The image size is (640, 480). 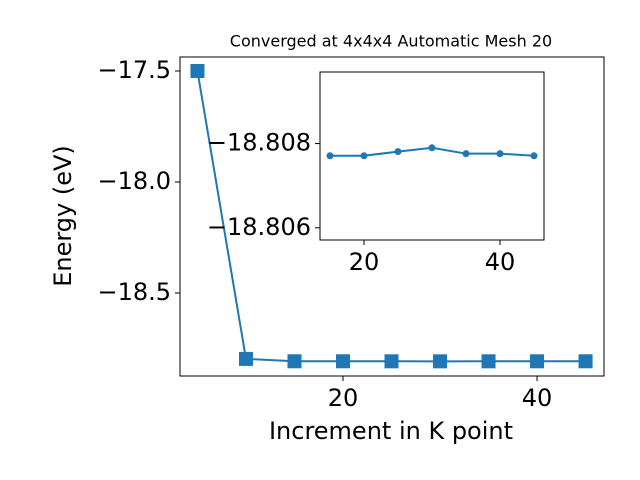 What do you see at coordinates (134, 181) in the screenshot?
I see `y-tick-label: −18.0` at bounding box center [134, 181].